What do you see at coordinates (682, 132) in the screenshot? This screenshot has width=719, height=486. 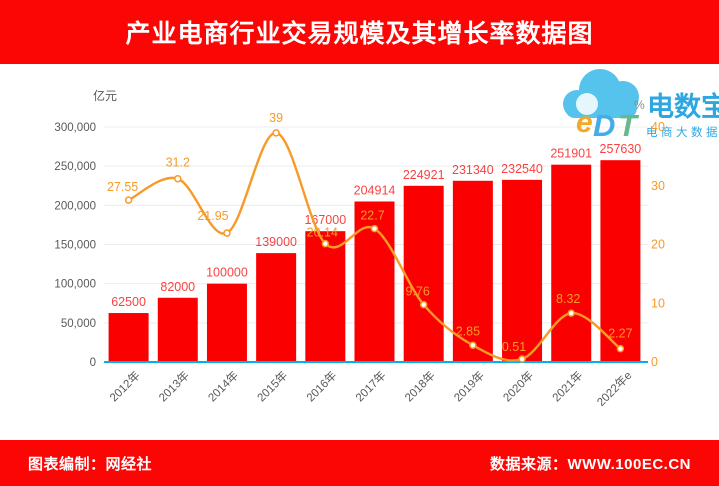 I see `logo-subtitle-text: 电商大数据库` at bounding box center [682, 132].